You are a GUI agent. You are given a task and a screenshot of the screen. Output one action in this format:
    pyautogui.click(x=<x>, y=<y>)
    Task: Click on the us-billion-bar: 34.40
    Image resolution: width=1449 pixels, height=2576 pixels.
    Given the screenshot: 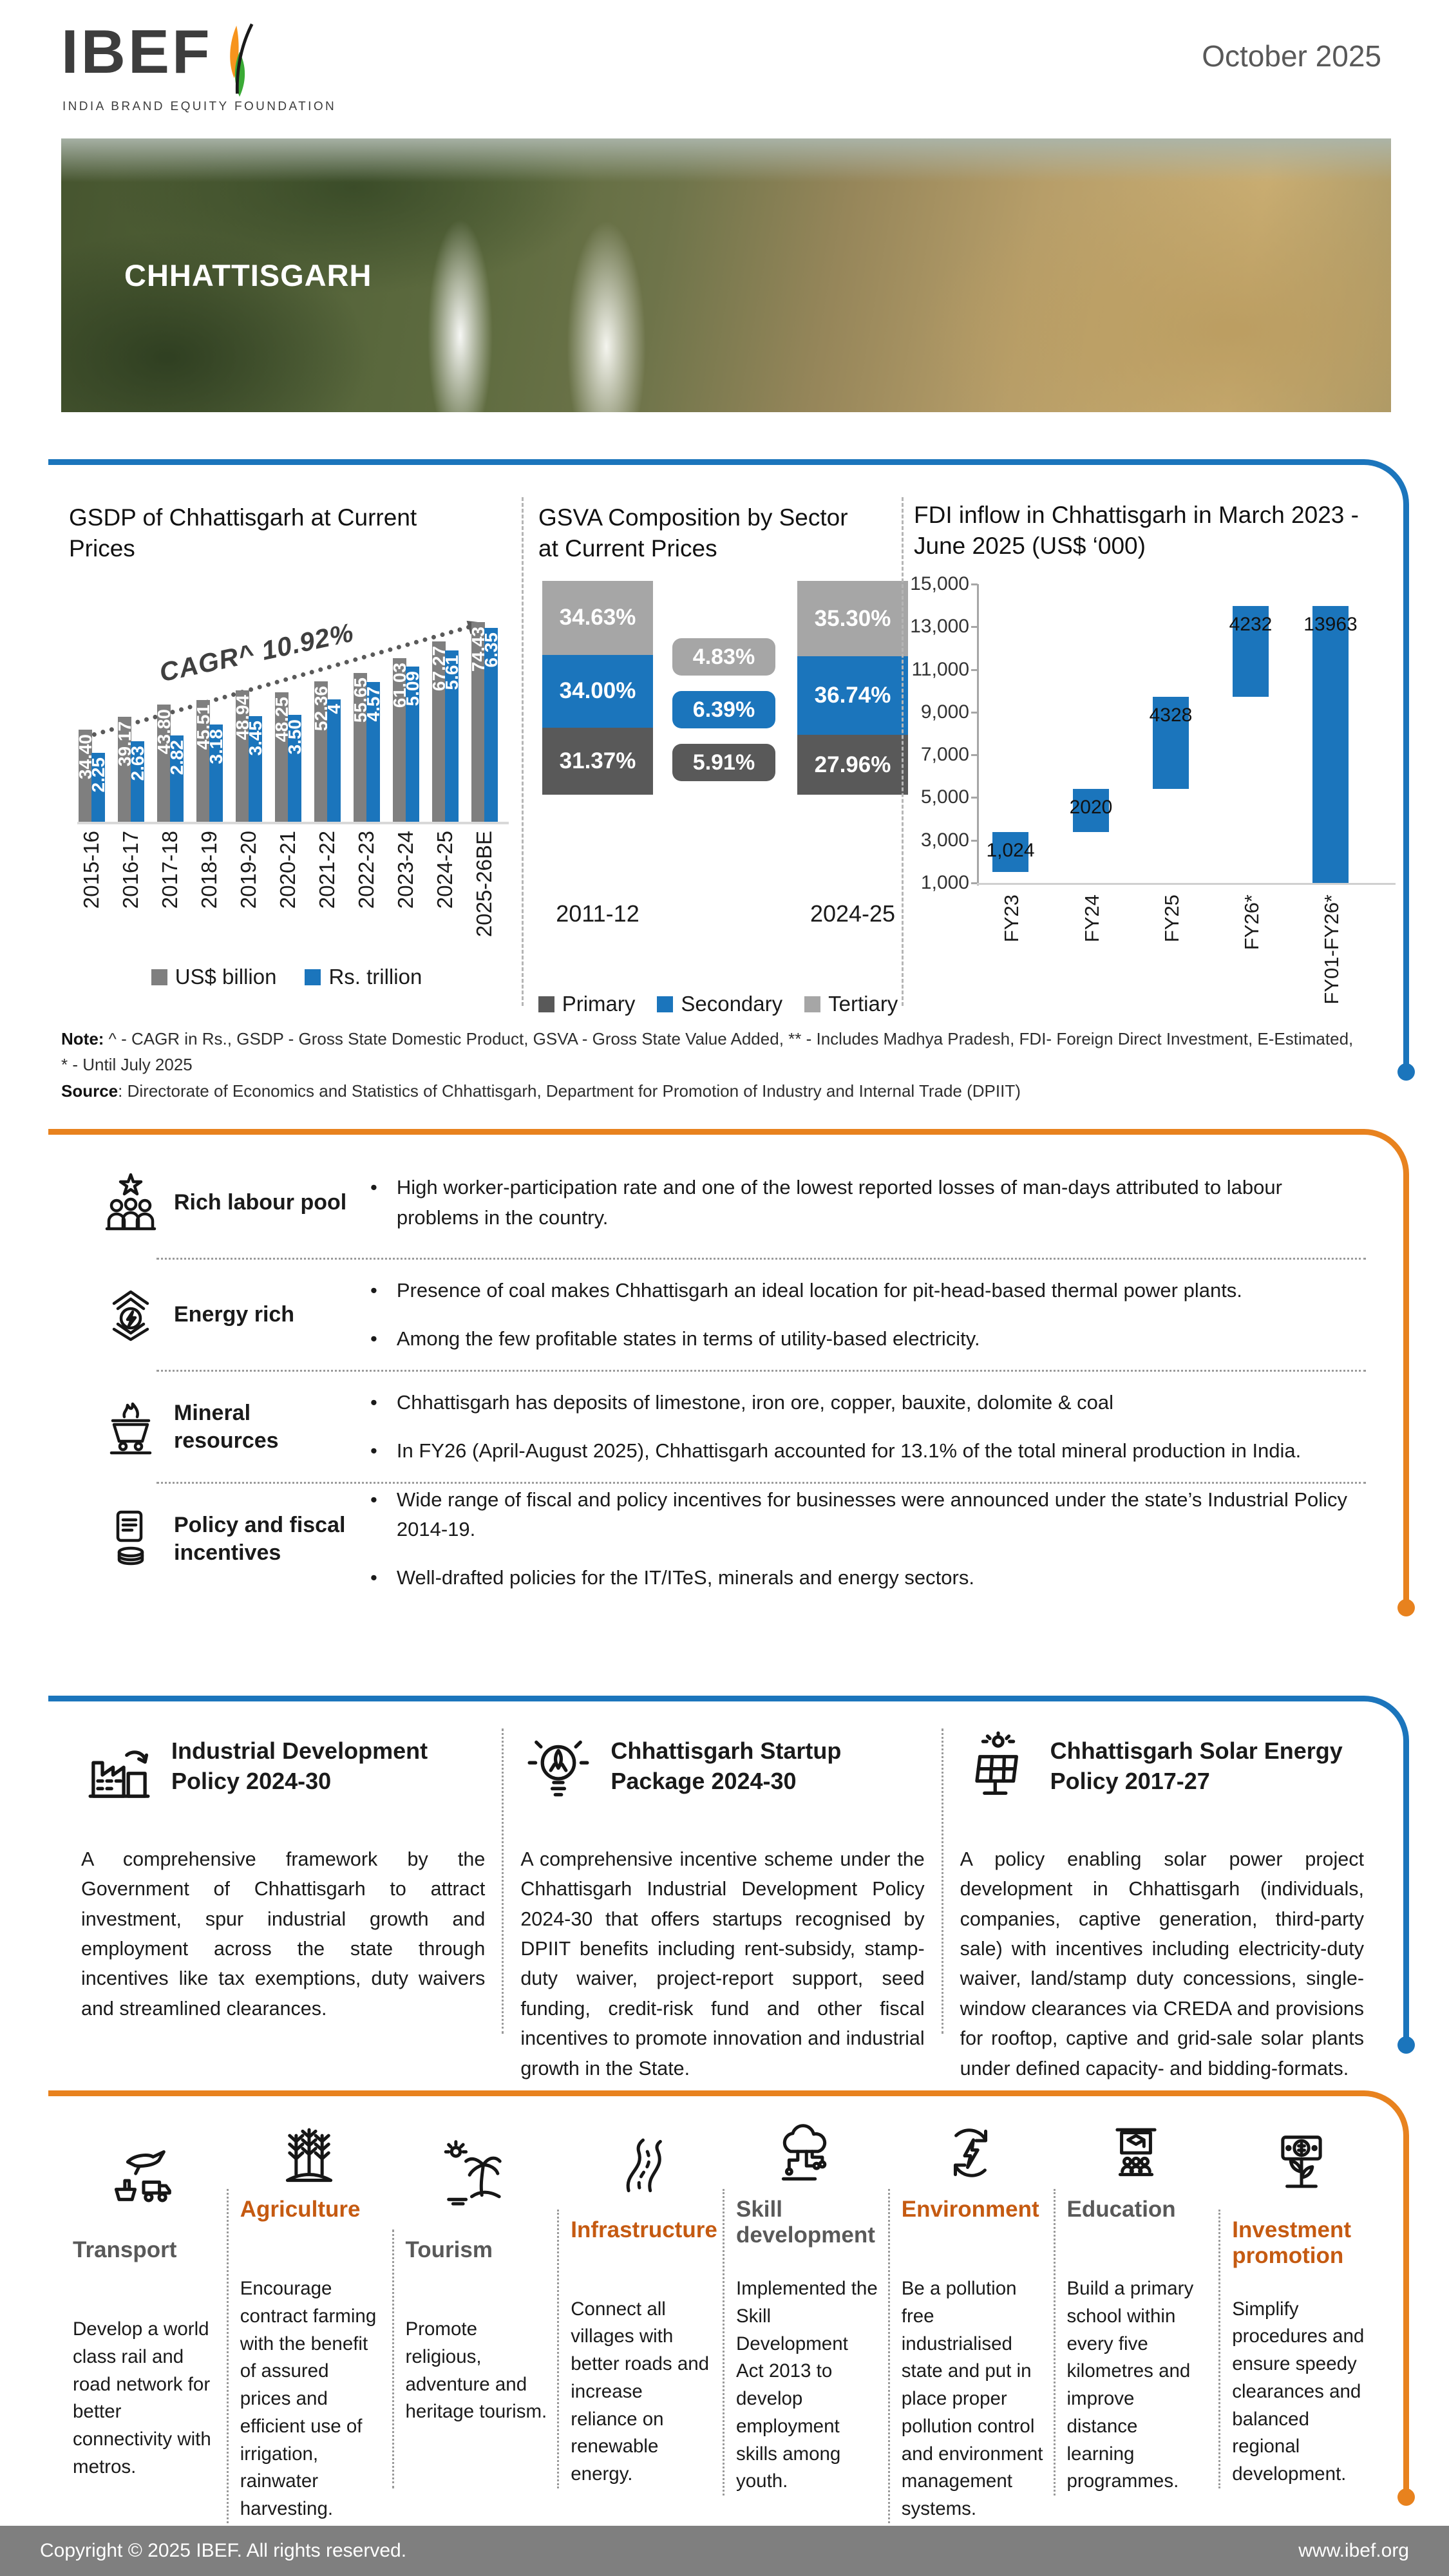 What is the action you would take?
    pyautogui.click(x=85, y=776)
    